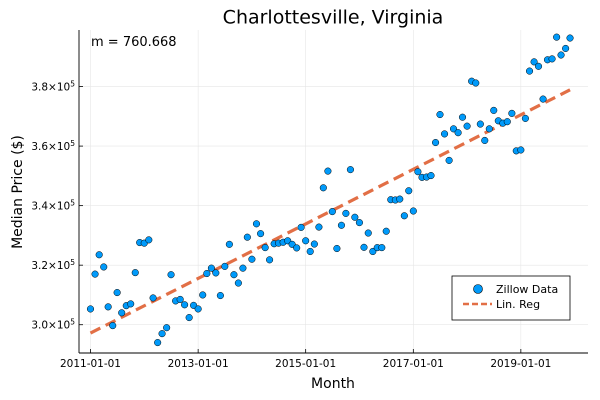  I want to click on legend-label-linreg: Lin. Reg, so click(518, 304).